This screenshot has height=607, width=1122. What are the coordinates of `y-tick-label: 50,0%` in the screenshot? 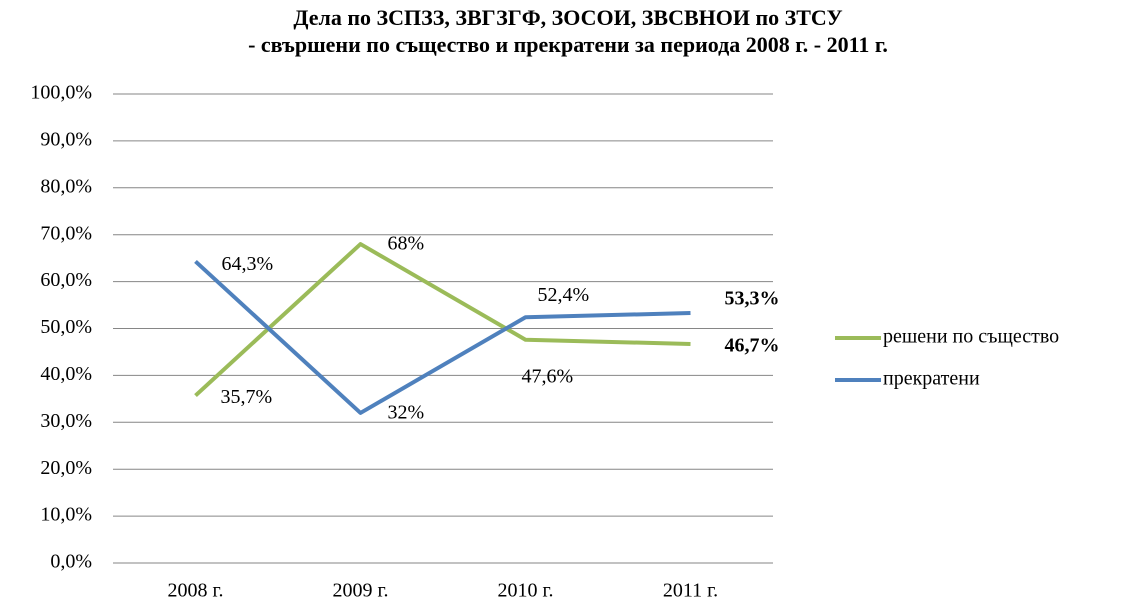 It's located at (66, 327).